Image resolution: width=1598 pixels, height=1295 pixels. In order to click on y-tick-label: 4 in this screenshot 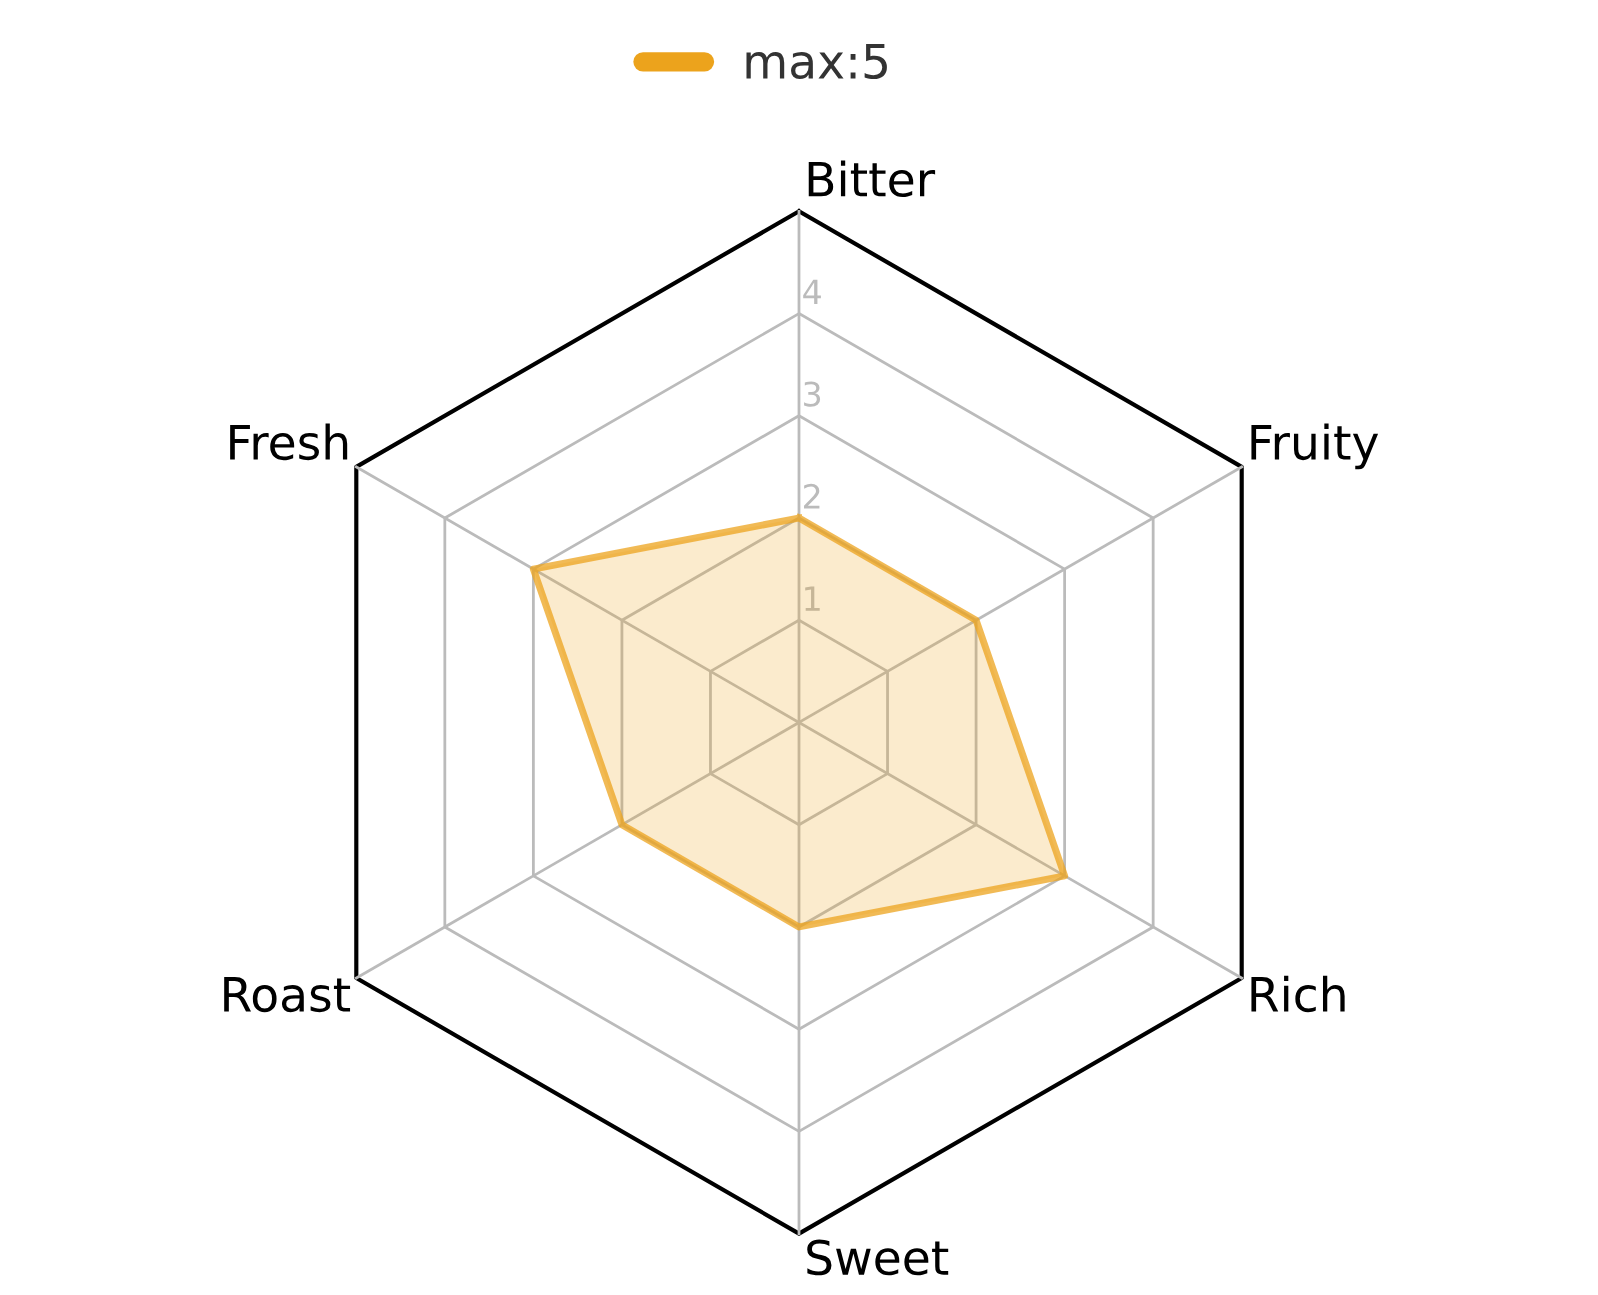, I will do `click(812, 292)`.